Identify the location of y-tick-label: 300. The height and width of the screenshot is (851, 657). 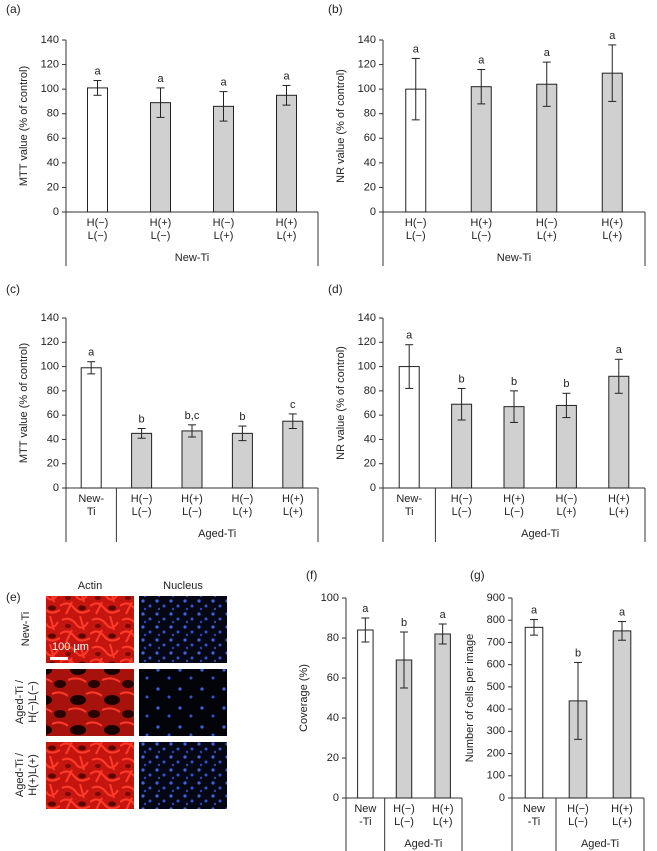
(496, 731).